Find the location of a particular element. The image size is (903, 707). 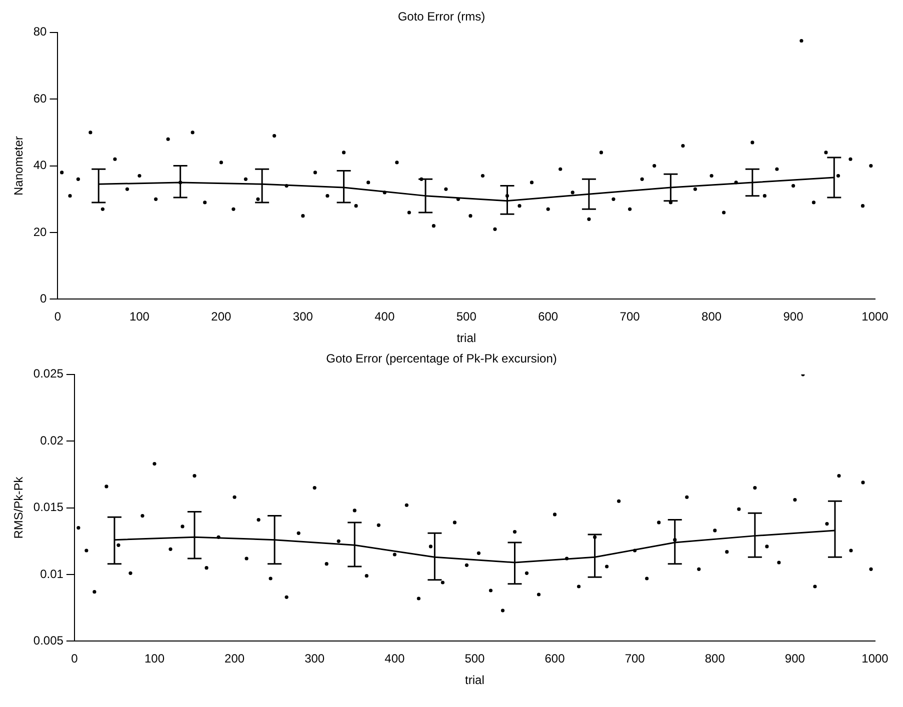

y-tick-label: 0.015 is located at coordinates (48, 507).